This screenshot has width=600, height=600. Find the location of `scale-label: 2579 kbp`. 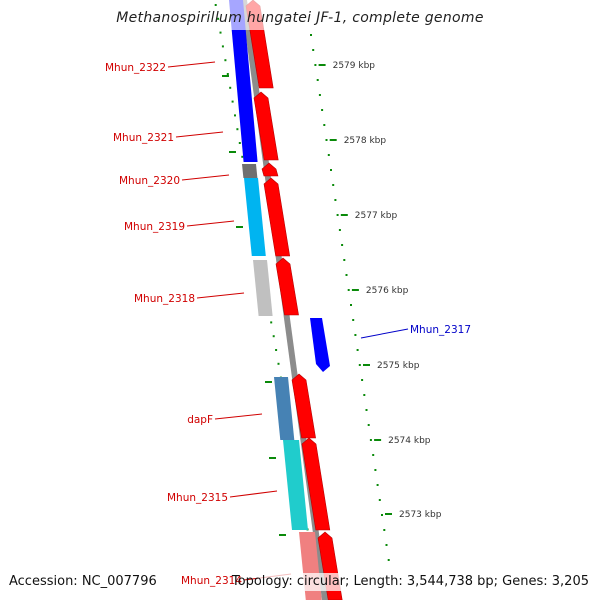

scale-label: 2579 kbp is located at coordinates (354, 66).